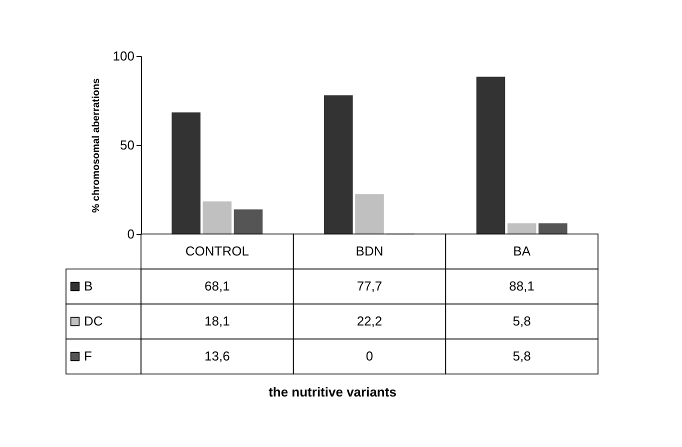  I want to click on data-label: 77,7, so click(369, 286).